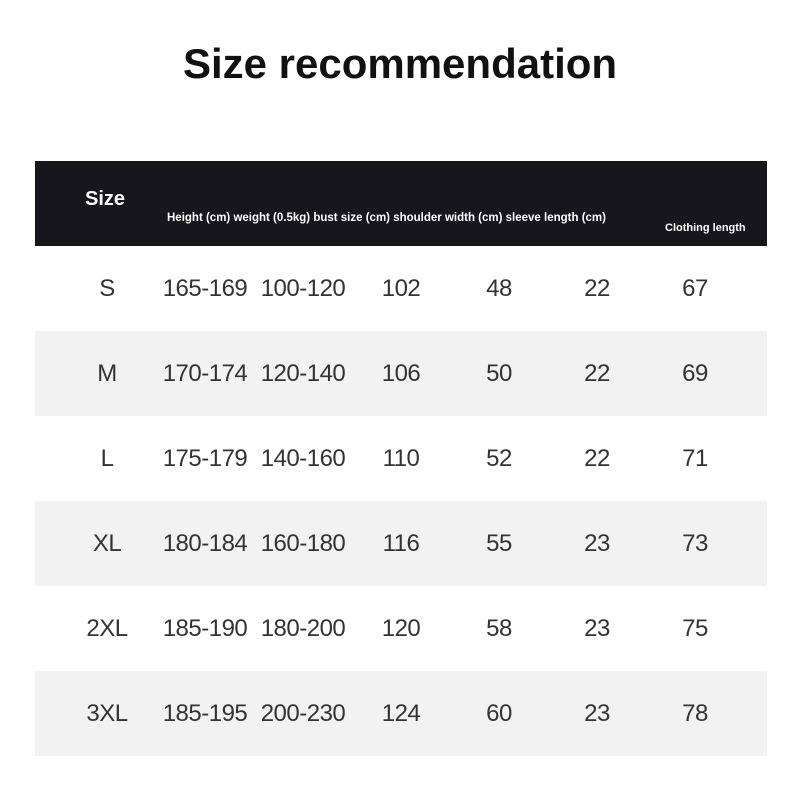 The image size is (800, 800). I want to click on table-cell: 3XL, so click(107, 713).